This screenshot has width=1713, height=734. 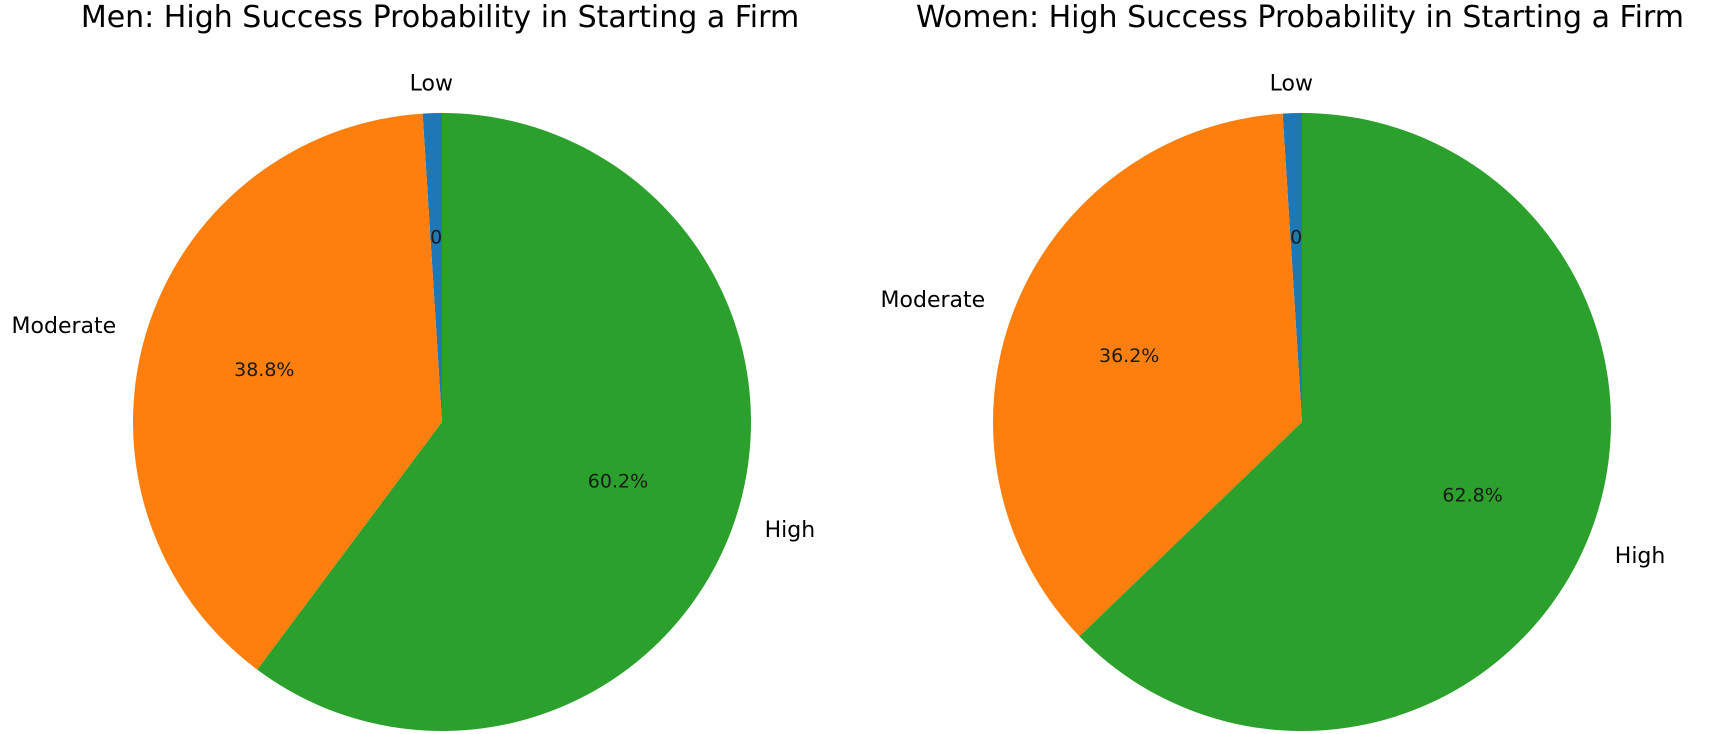 I want to click on pie-category-label-moderate-women: Moderate, so click(x=933, y=300).